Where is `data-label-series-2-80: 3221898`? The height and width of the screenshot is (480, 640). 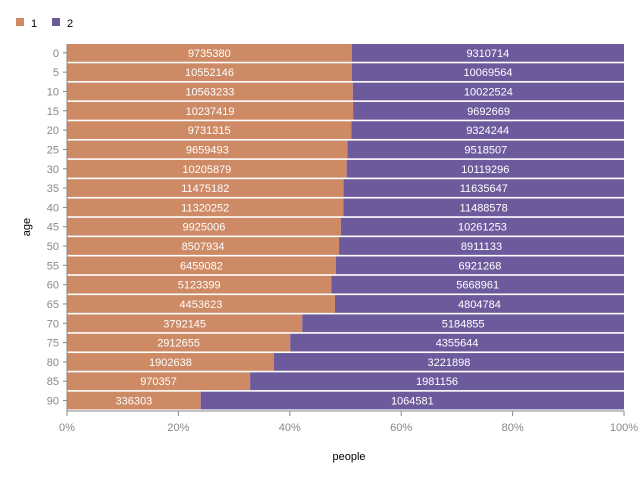
data-label-series-2-80: 3221898 is located at coordinates (448, 363).